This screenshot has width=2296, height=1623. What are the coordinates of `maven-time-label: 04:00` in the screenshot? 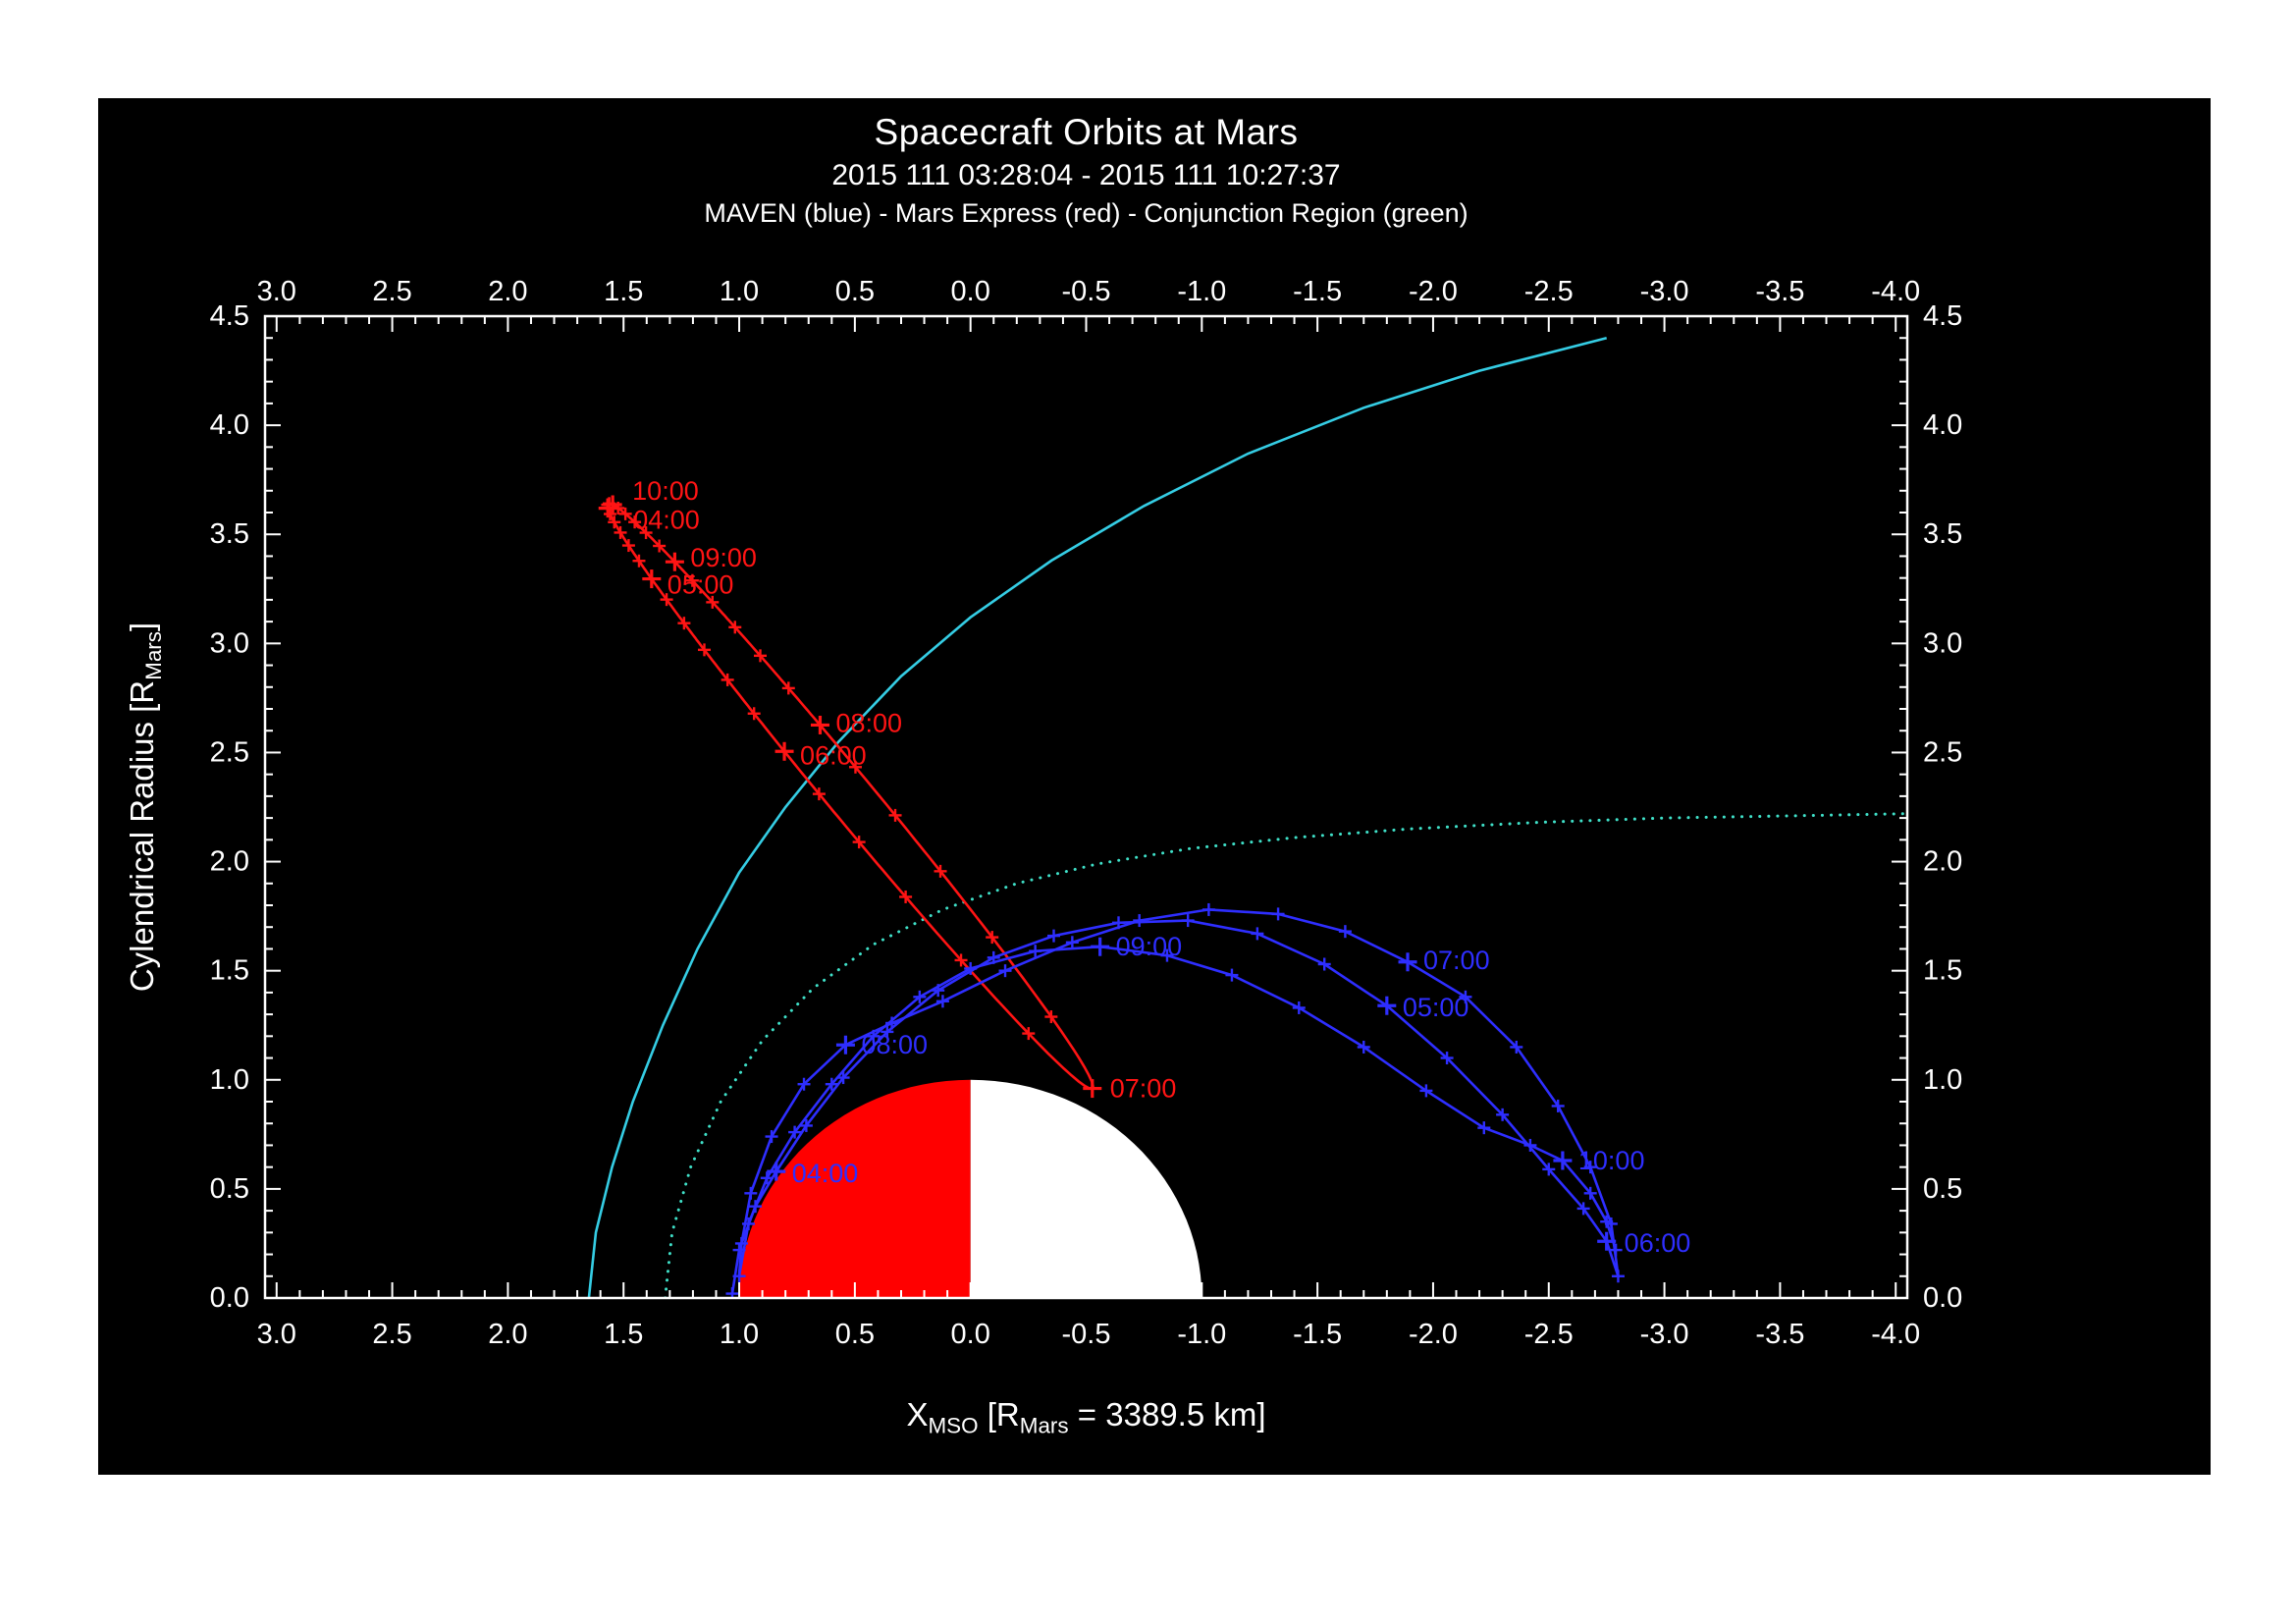 It's located at (825, 1173).